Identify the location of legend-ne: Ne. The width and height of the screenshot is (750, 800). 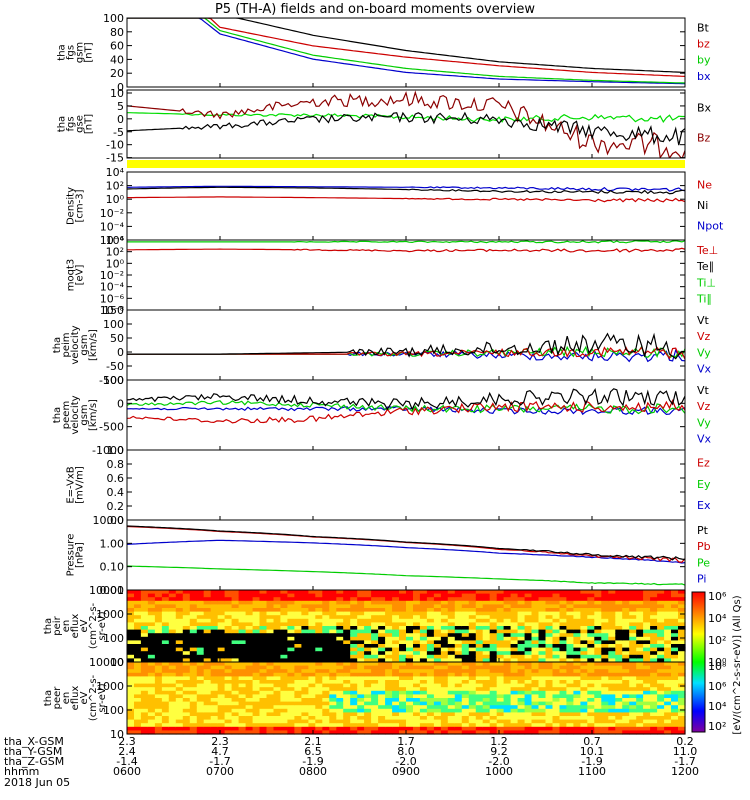
(704, 184).